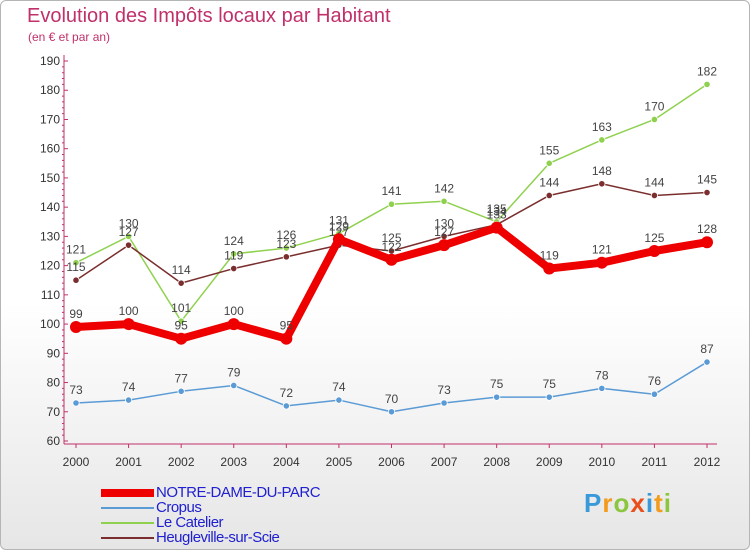  Describe the element at coordinates (707, 71) in the screenshot. I see `data-label-le-catelier: 182` at that location.